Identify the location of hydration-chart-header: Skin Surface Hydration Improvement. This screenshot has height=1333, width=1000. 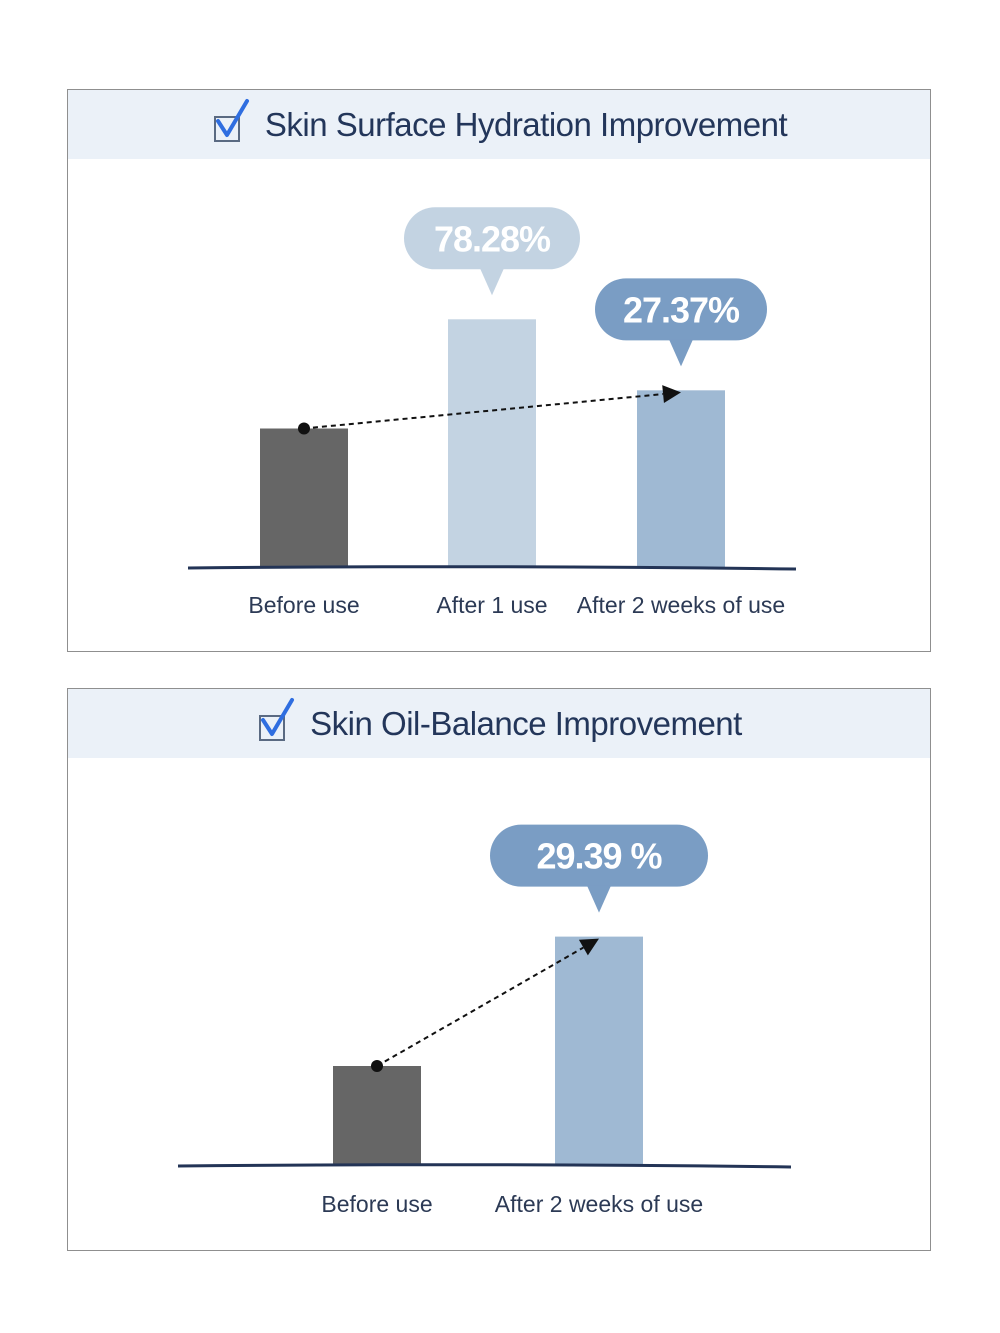
(499, 124).